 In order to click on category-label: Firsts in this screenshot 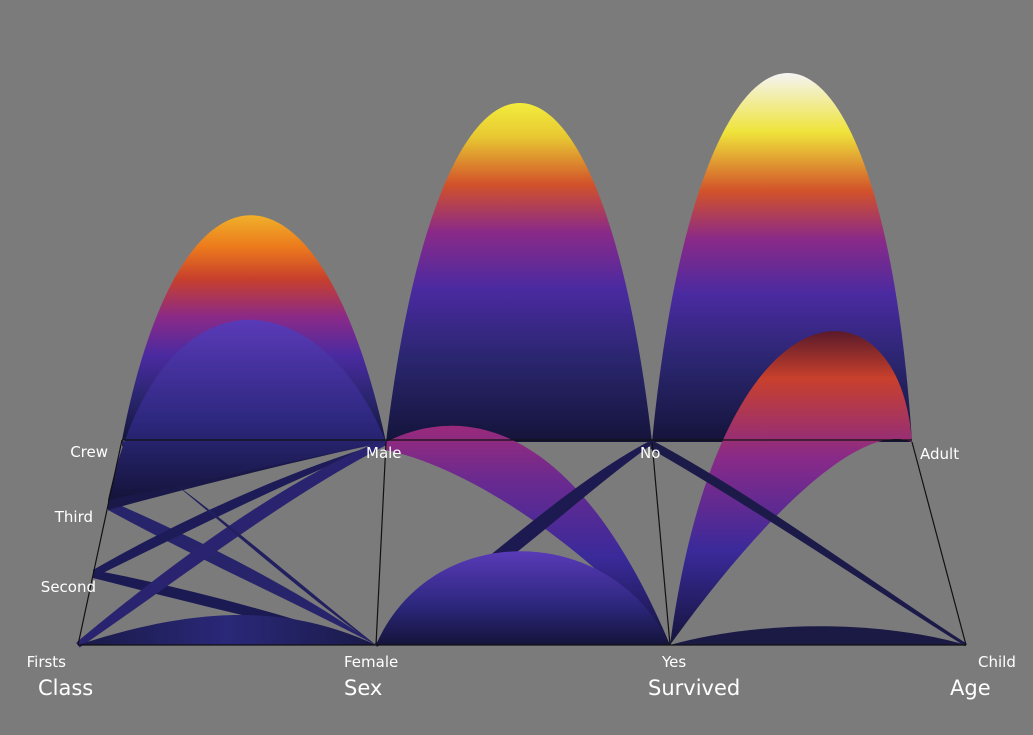, I will do `click(47, 662)`.